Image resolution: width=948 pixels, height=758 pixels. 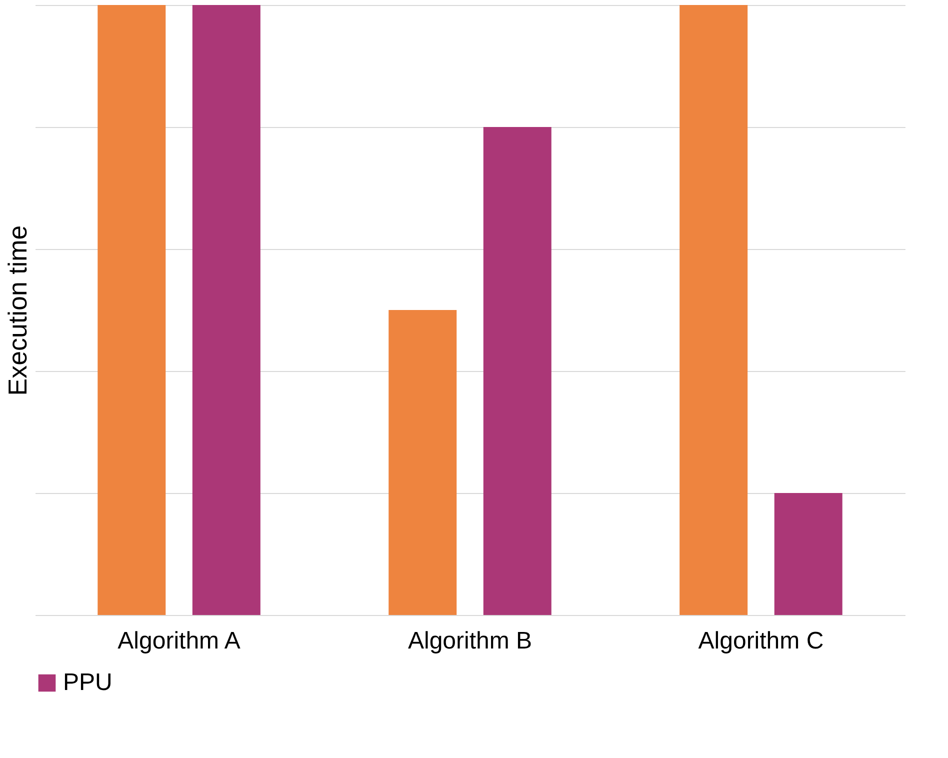 I want to click on x-tick-label: Algorithm B, so click(x=470, y=641).